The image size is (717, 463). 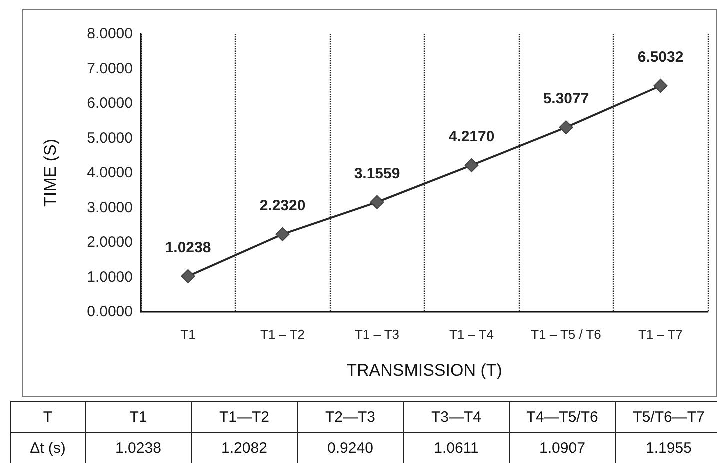 What do you see at coordinates (245, 417) in the screenshot?
I see `category-label: T1—T2` at bounding box center [245, 417].